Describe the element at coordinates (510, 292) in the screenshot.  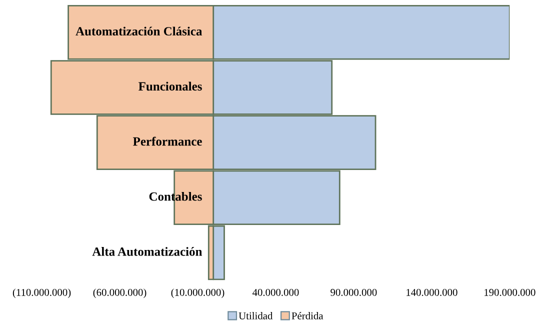
I see `x-tick-label: 190.000.000` at that location.